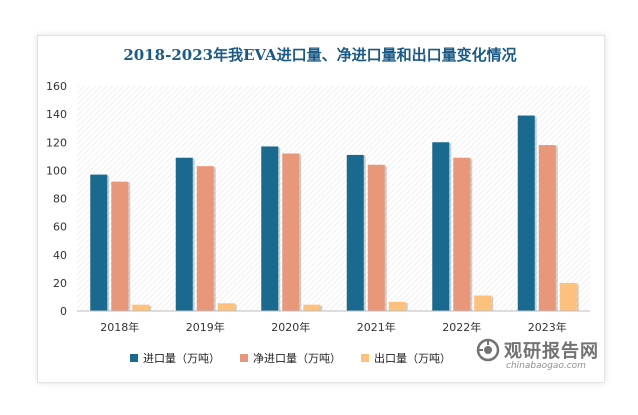 The image size is (638, 415). Describe the element at coordinates (56, 114) in the screenshot. I see `y-tick-label-7: 140` at that location.